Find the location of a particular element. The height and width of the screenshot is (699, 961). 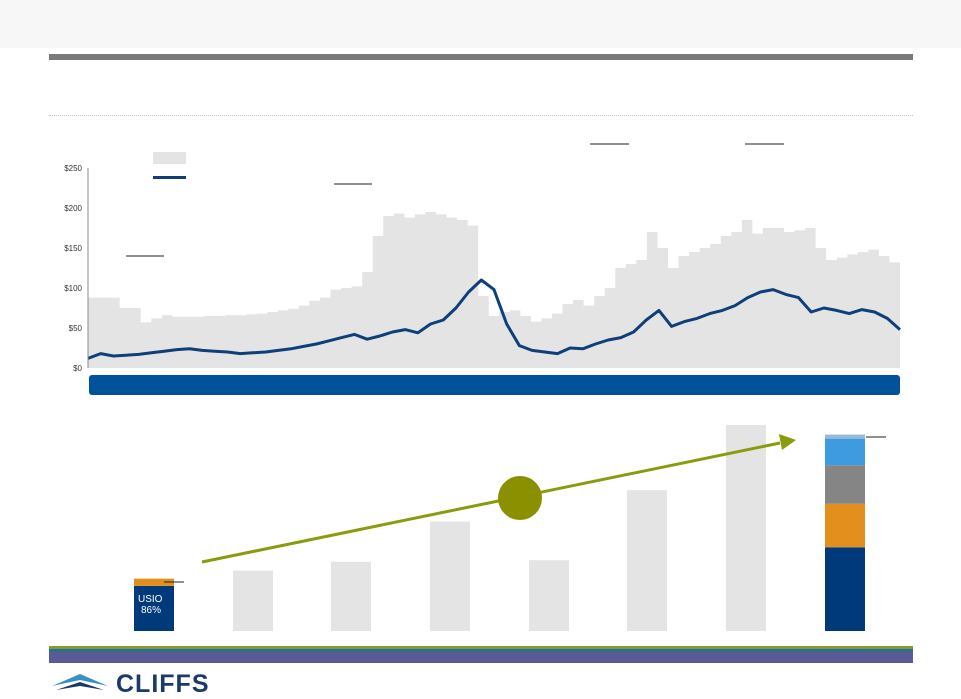

header-band is located at coordinates (480, 24).